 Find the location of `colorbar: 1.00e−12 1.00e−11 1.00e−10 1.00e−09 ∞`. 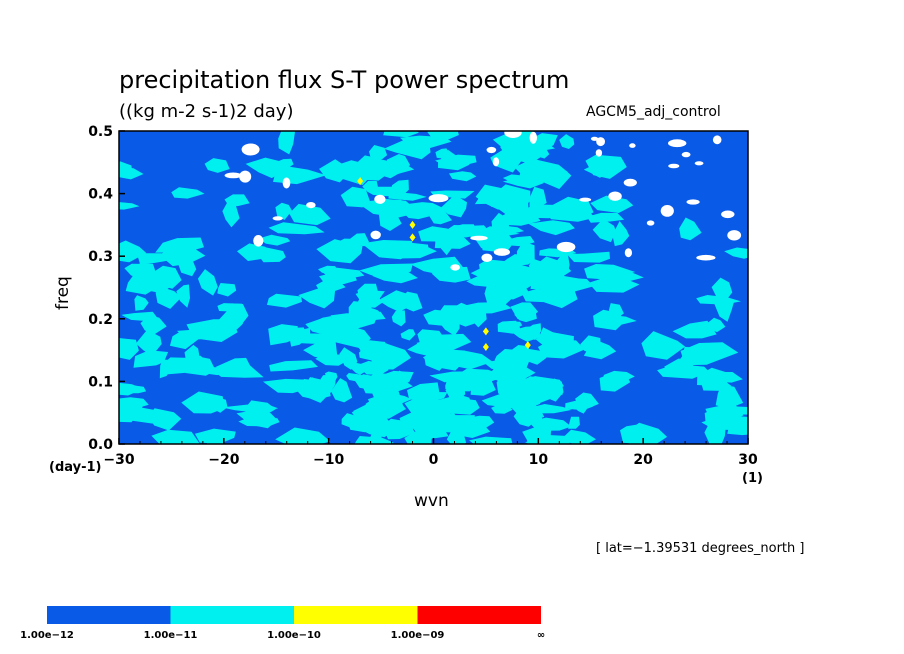

colorbar: 1.00e−12 1.00e−11 1.00e−10 1.00e−09 ∞ is located at coordinates (282, 623).